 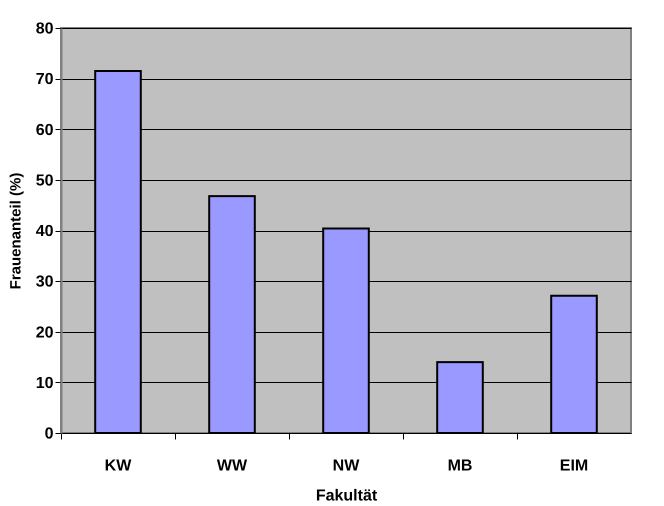 I want to click on y-tick-label: 0, so click(x=49, y=434).